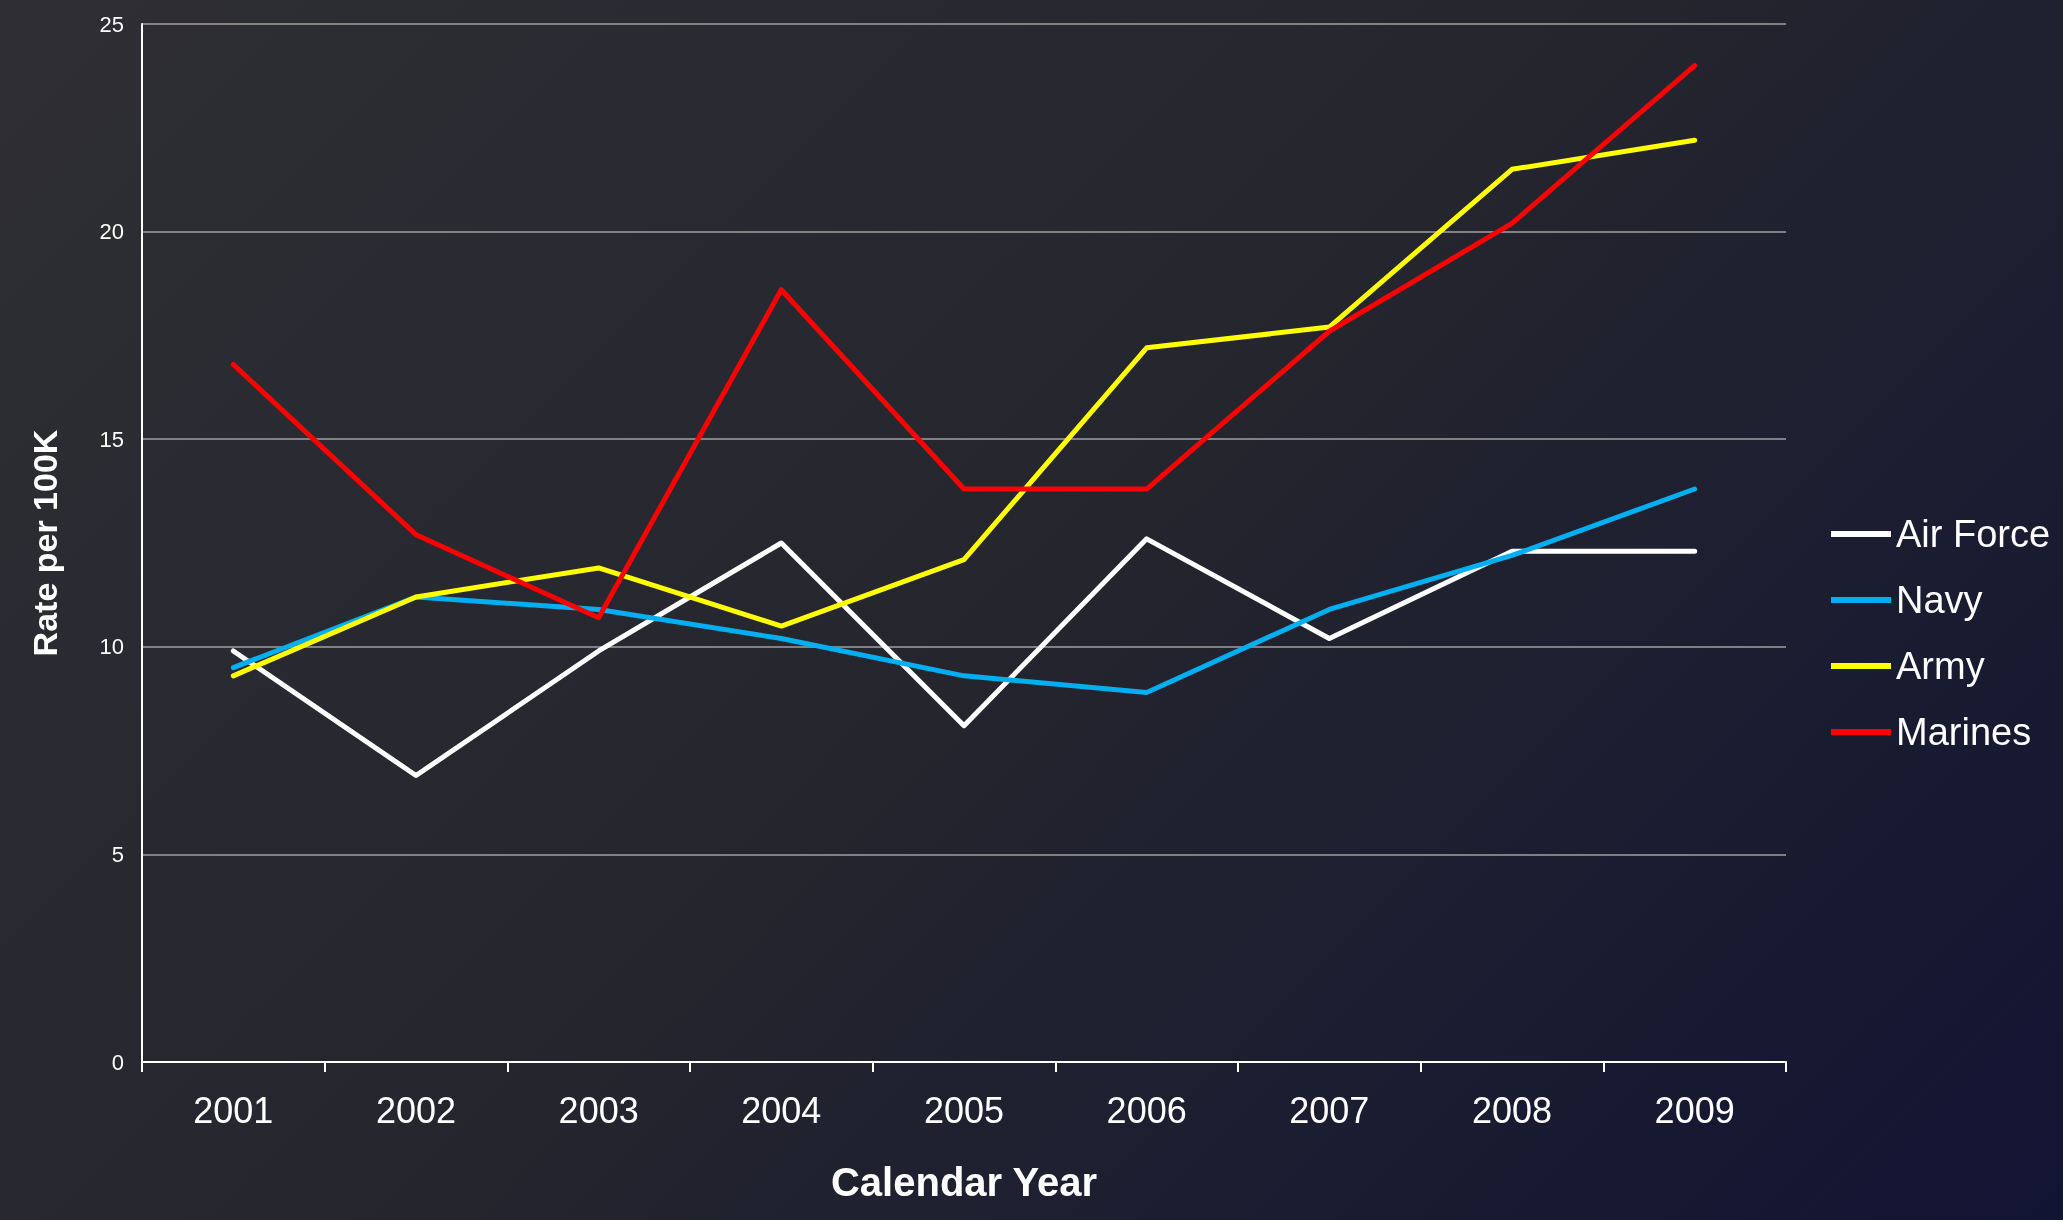  Describe the element at coordinates (117, 1062) in the screenshot. I see `y-tick-label: 0` at that location.